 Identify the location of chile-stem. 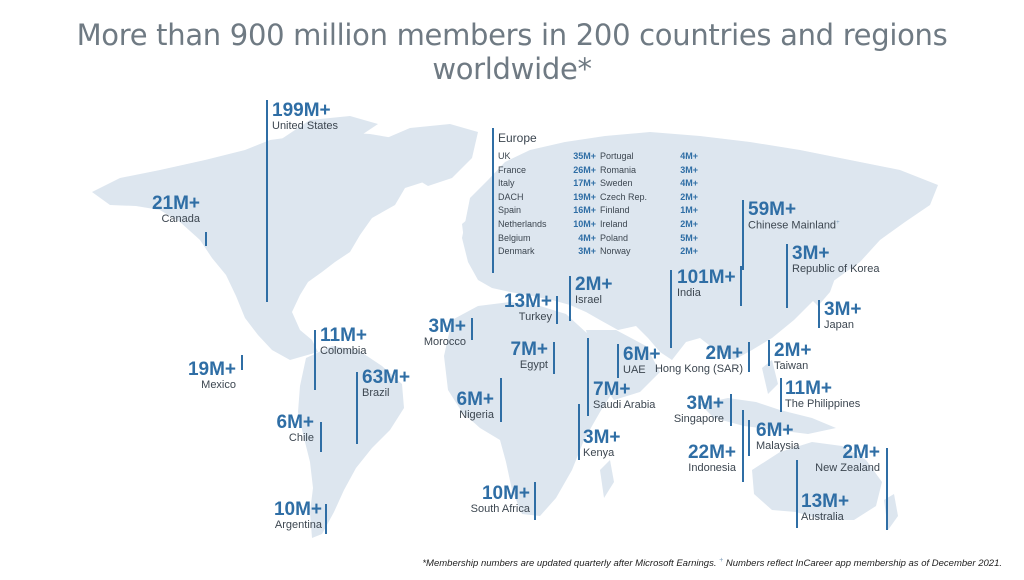
(321, 437).